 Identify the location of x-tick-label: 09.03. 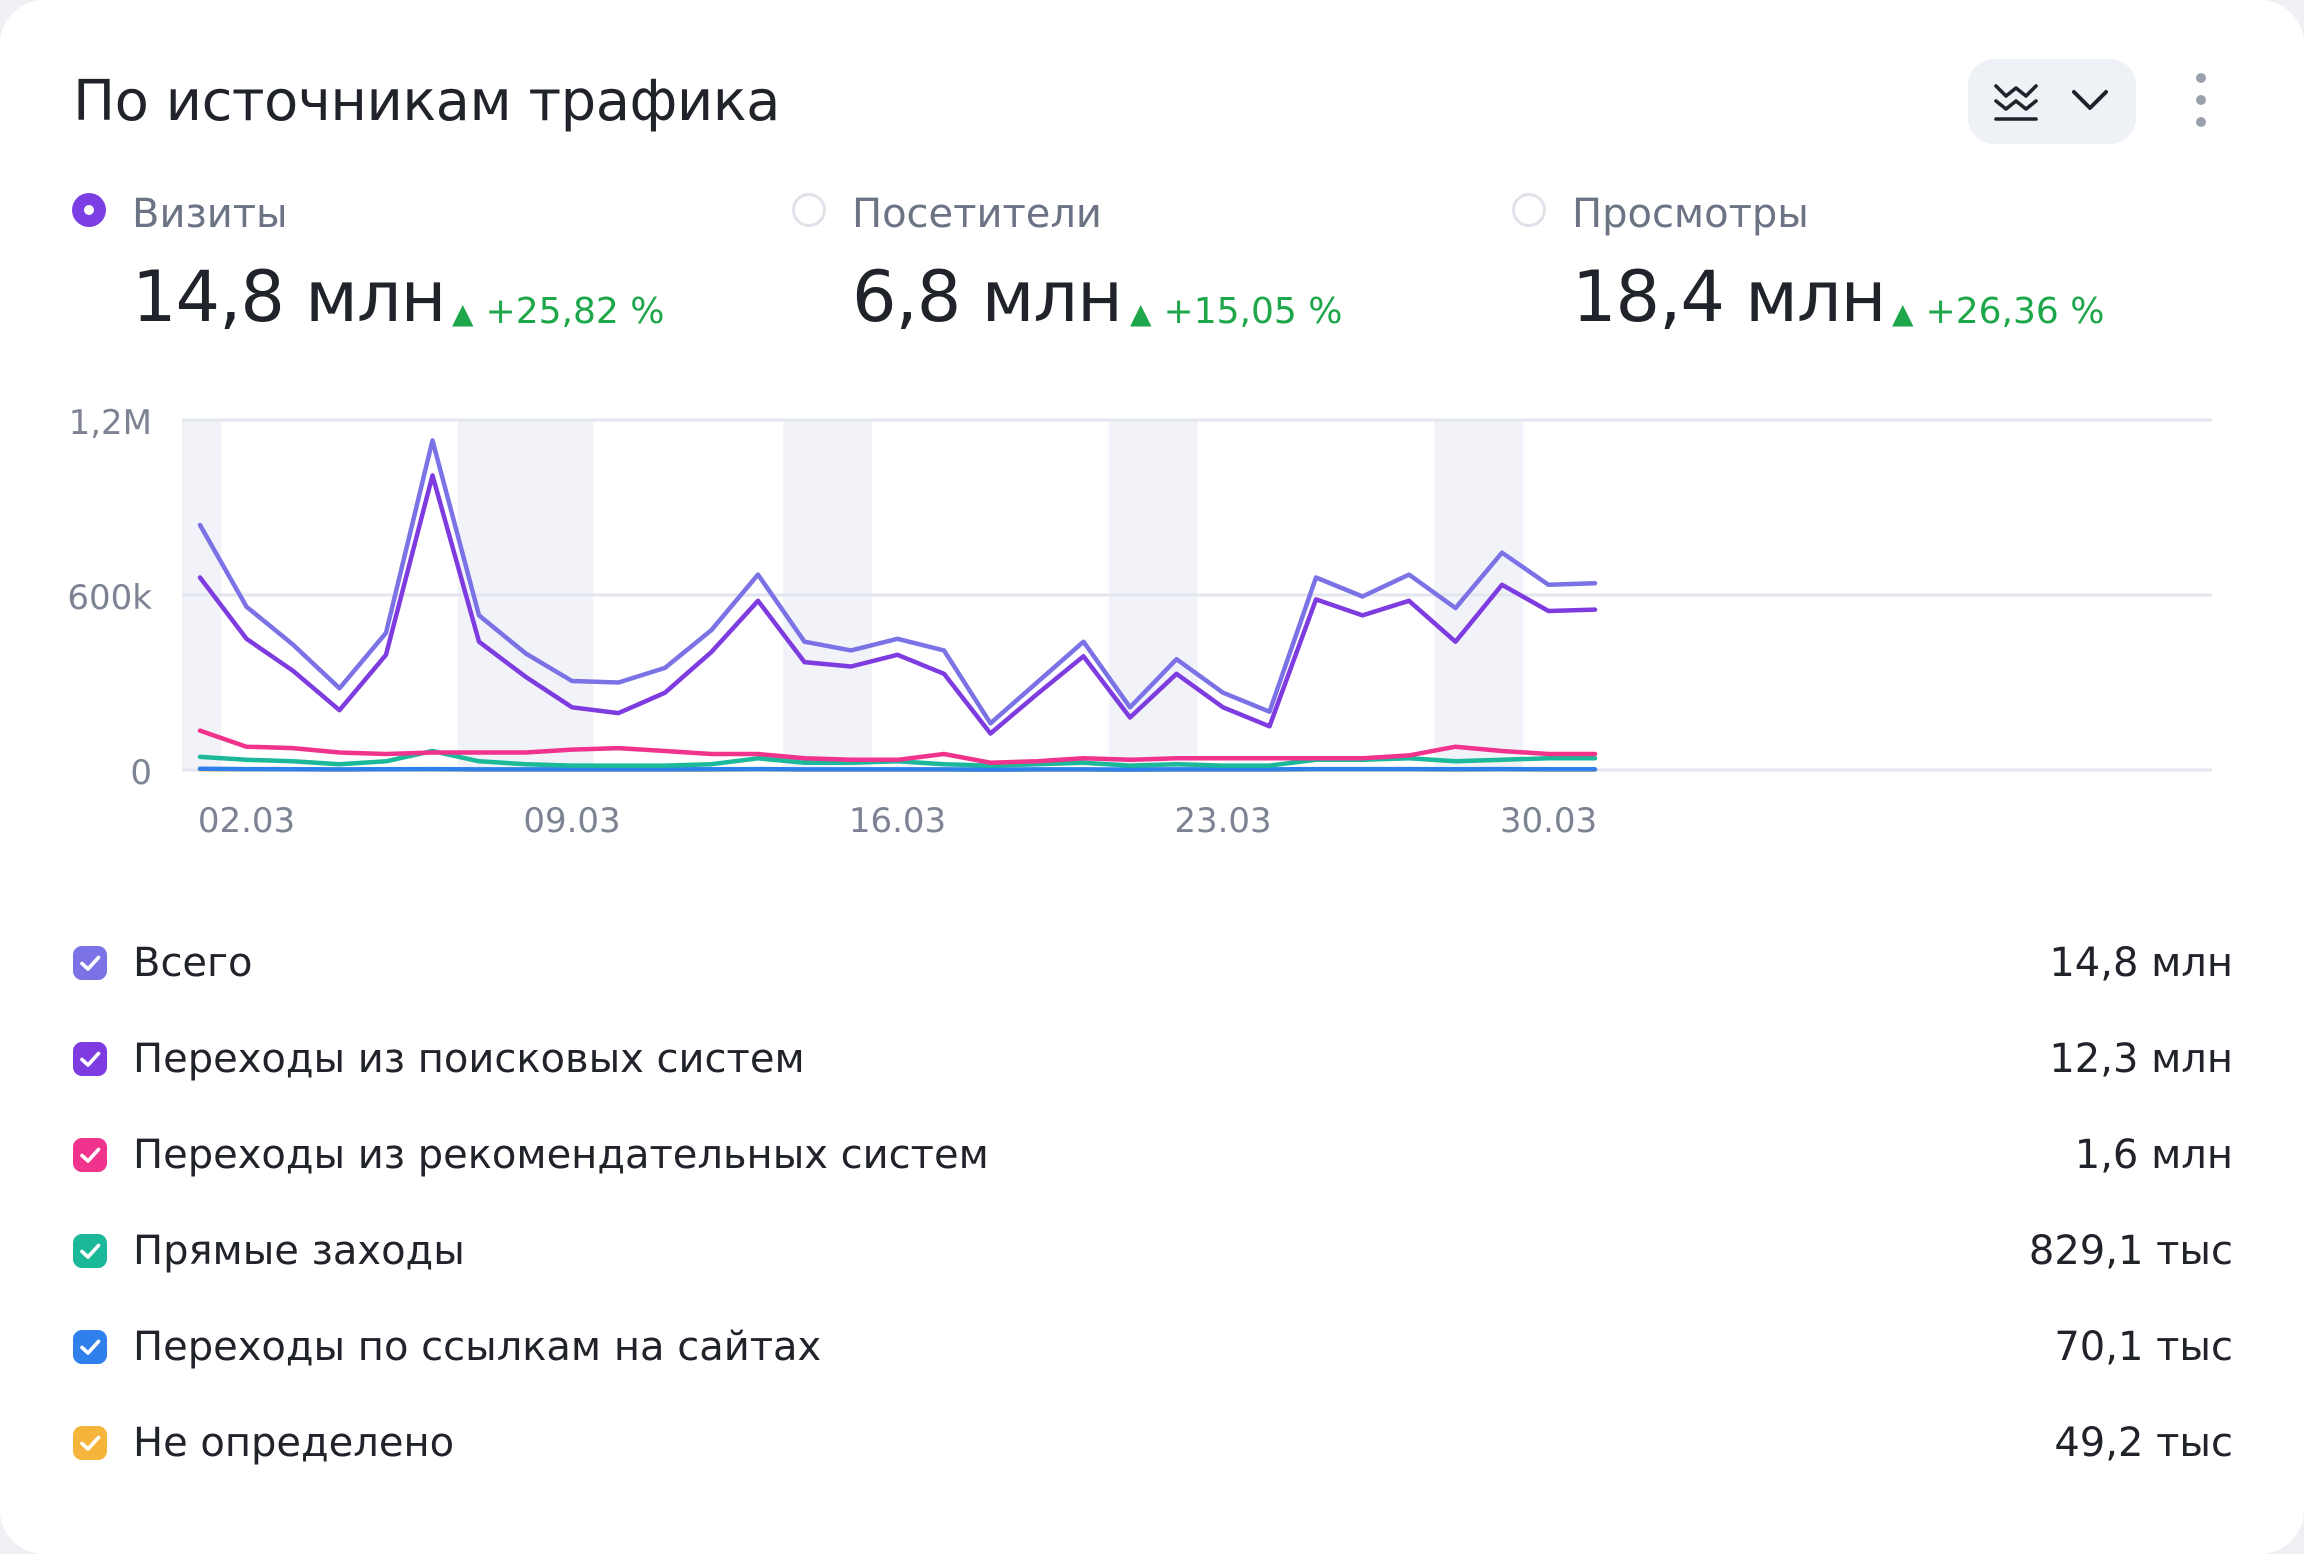
(571, 821).